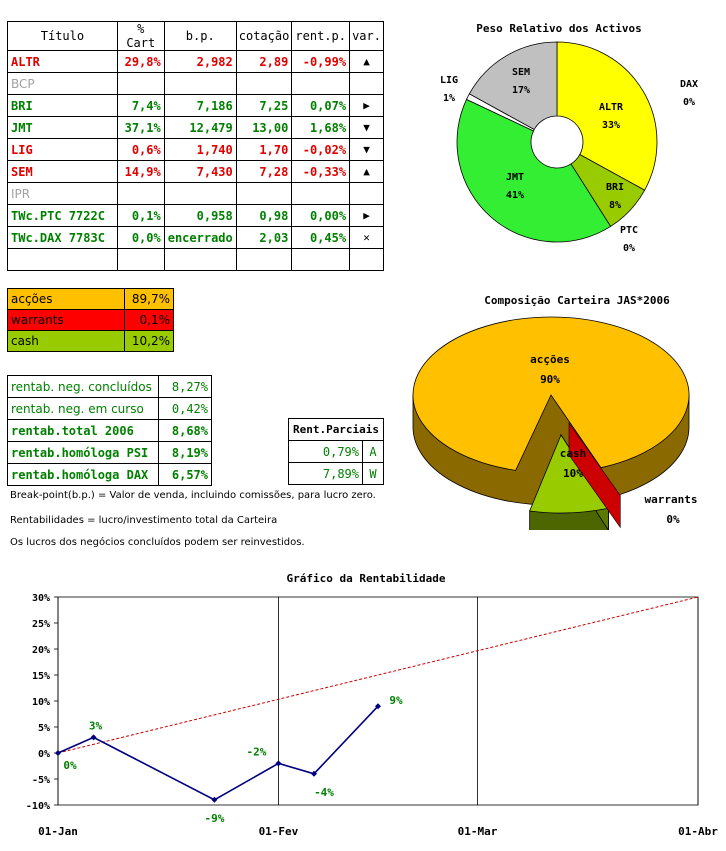 The image size is (726, 851). I want to click on y-tick-label: 30%, so click(41, 598).